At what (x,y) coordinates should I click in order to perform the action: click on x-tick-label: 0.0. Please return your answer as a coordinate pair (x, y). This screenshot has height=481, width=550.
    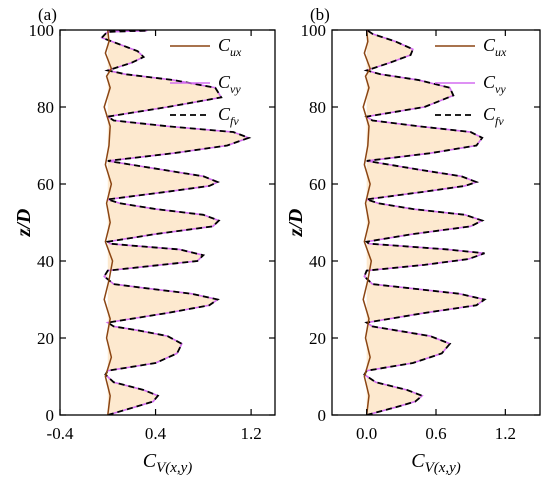
    Looking at the image, I should click on (366, 433).